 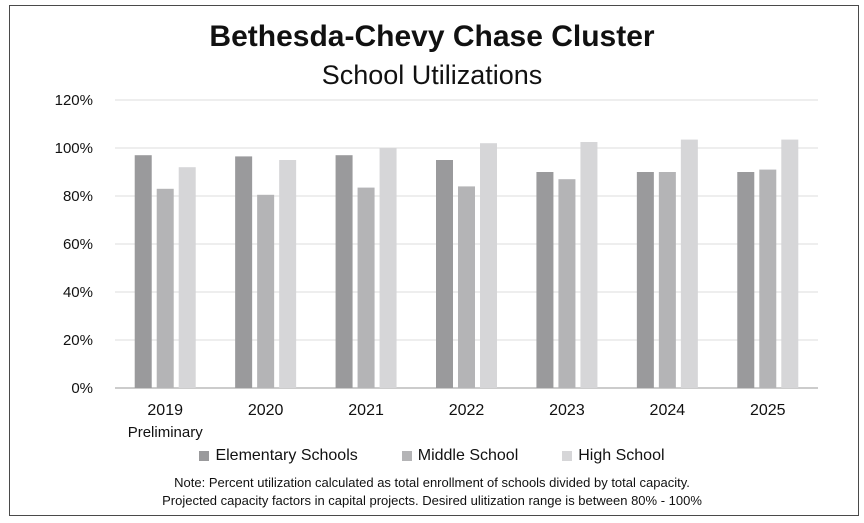 What do you see at coordinates (366, 410) in the screenshot?
I see `x-tick-label: 2021` at bounding box center [366, 410].